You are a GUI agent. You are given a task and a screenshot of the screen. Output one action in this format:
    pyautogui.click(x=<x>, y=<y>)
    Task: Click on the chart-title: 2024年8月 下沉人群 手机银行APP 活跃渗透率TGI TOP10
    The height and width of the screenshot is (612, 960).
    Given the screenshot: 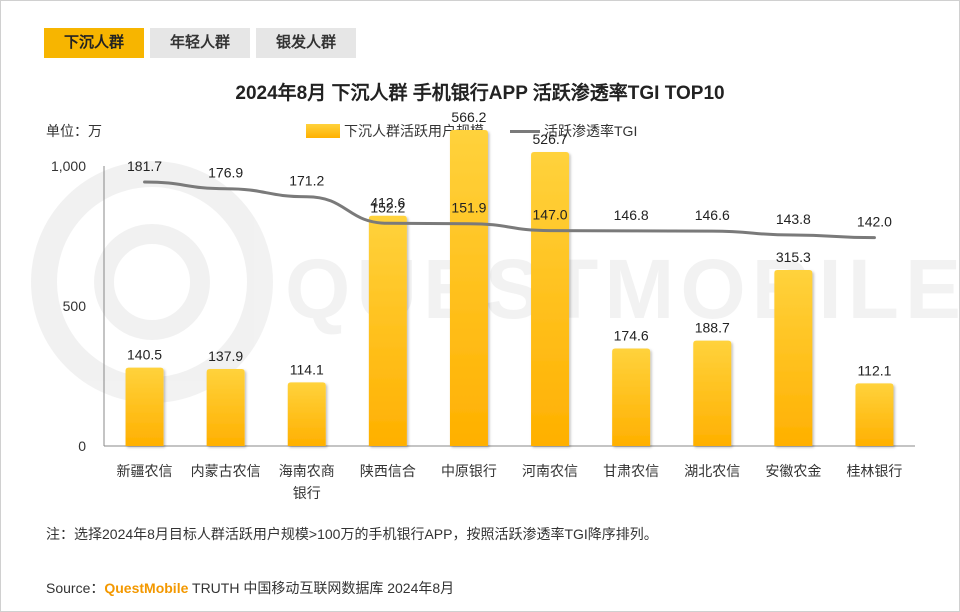 What is the action you would take?
    pyautogui.click(x=480, y=93)
    